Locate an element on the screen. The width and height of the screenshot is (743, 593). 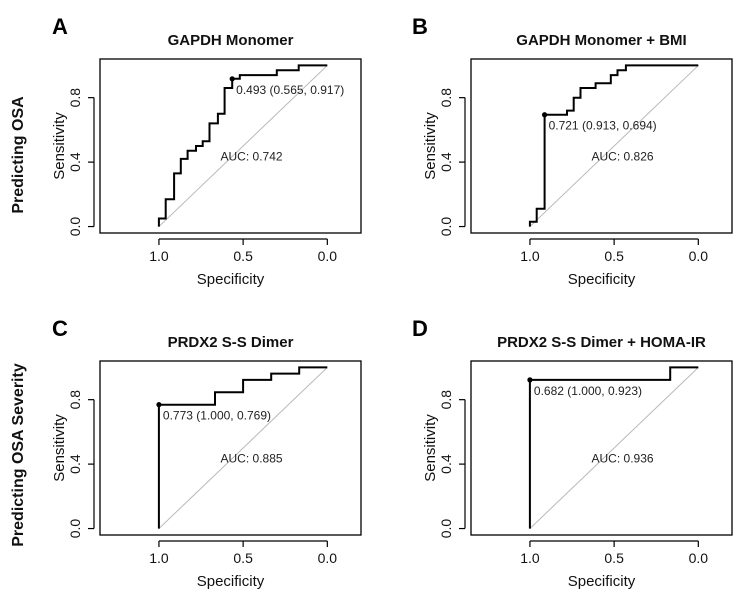
auc-label: AUC: 0.885 is located at coordinates (252, 458).